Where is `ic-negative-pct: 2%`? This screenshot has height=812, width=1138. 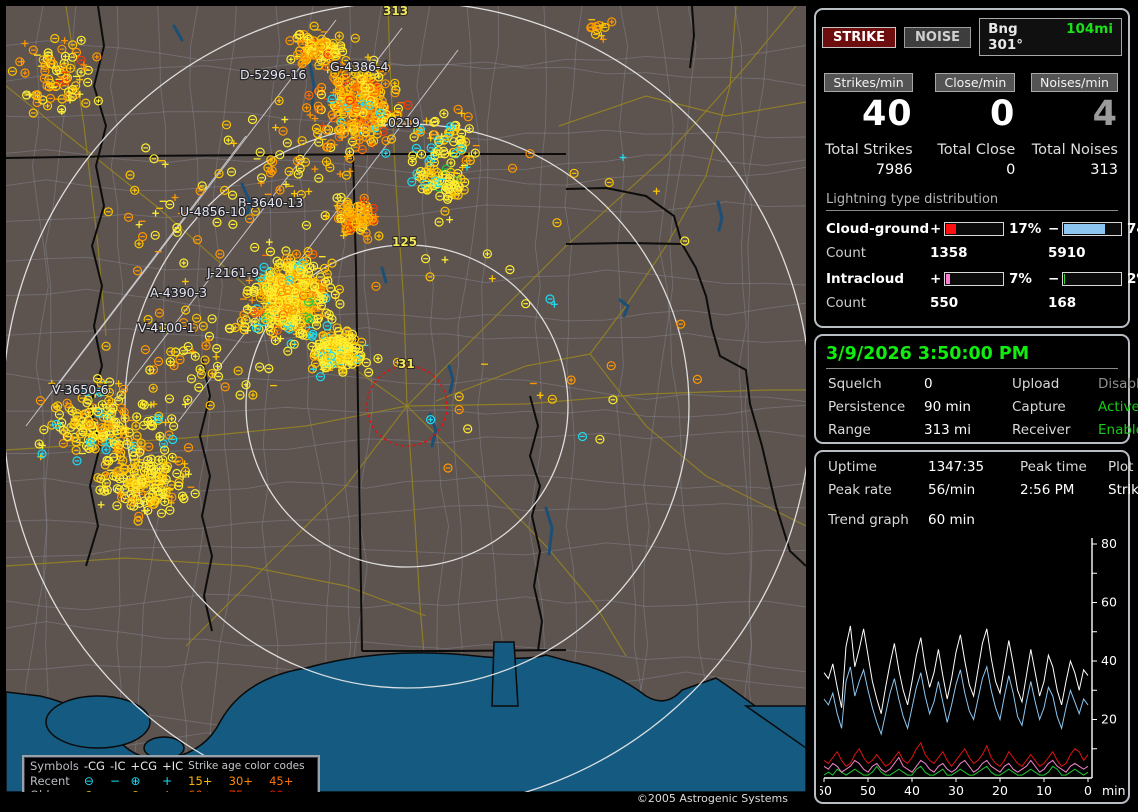
ic-negative-pct: 2% is located at coordinates (1132, 279).